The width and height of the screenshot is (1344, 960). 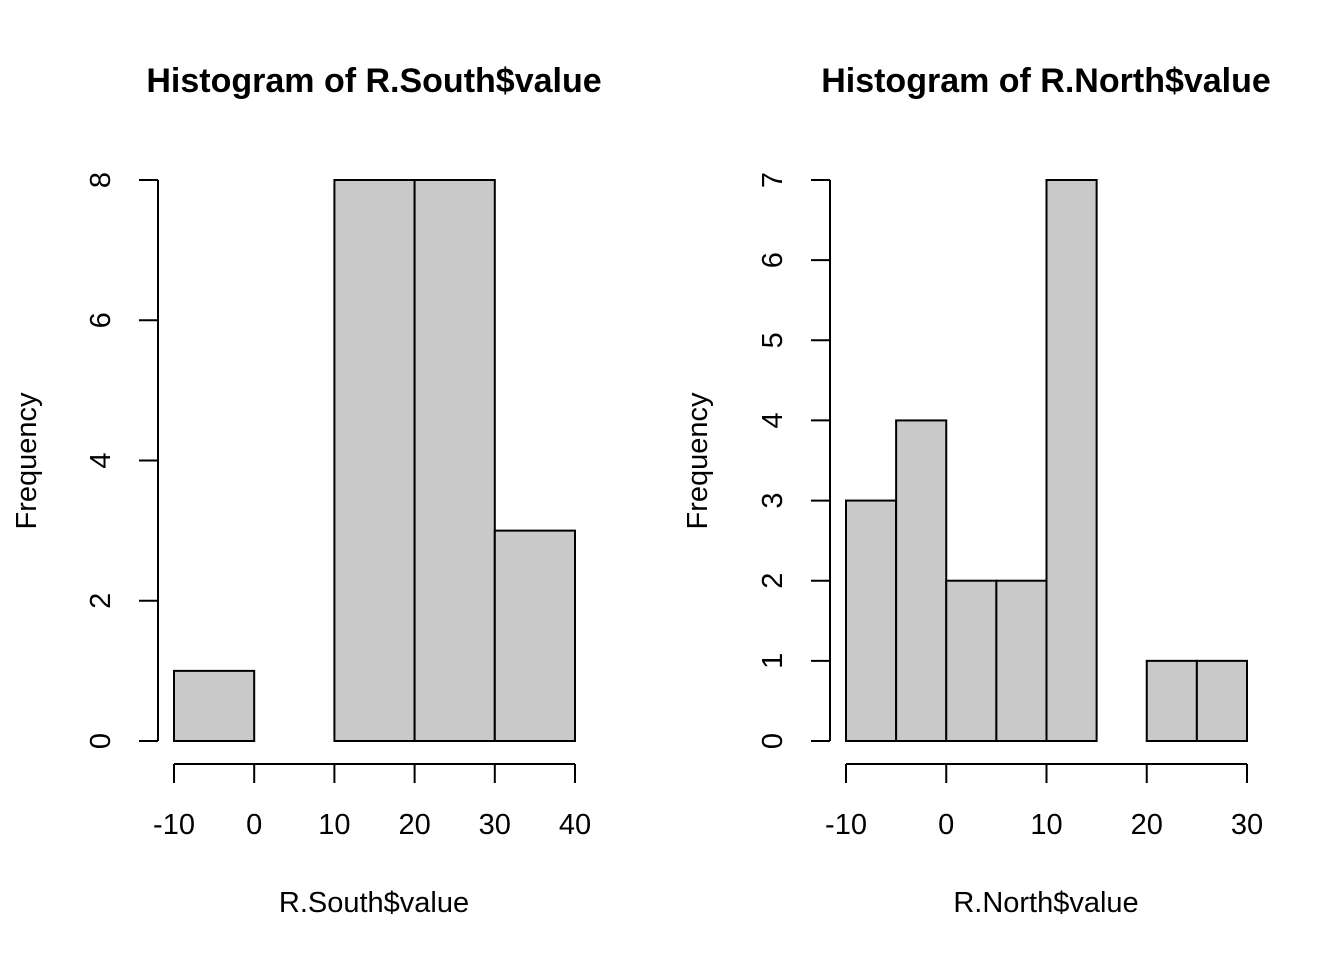 I want to click on x-tick-label-north-4: 30, so click(x=1247, y=825).